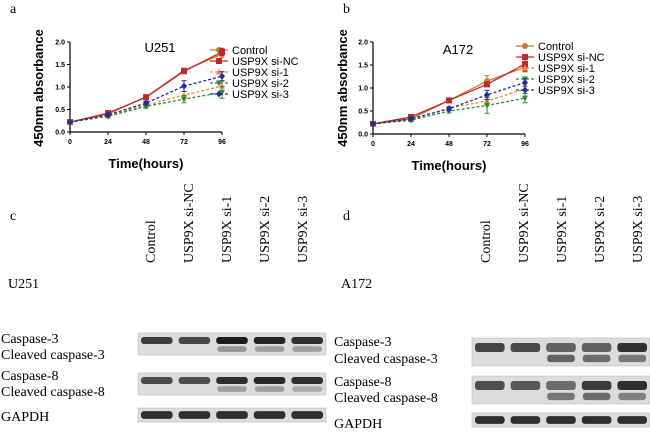 This screenshot has width=650, height=432. Describe the element at coordinates (458, 49) in the screenshot. I see `chart-title: A172` at that location.